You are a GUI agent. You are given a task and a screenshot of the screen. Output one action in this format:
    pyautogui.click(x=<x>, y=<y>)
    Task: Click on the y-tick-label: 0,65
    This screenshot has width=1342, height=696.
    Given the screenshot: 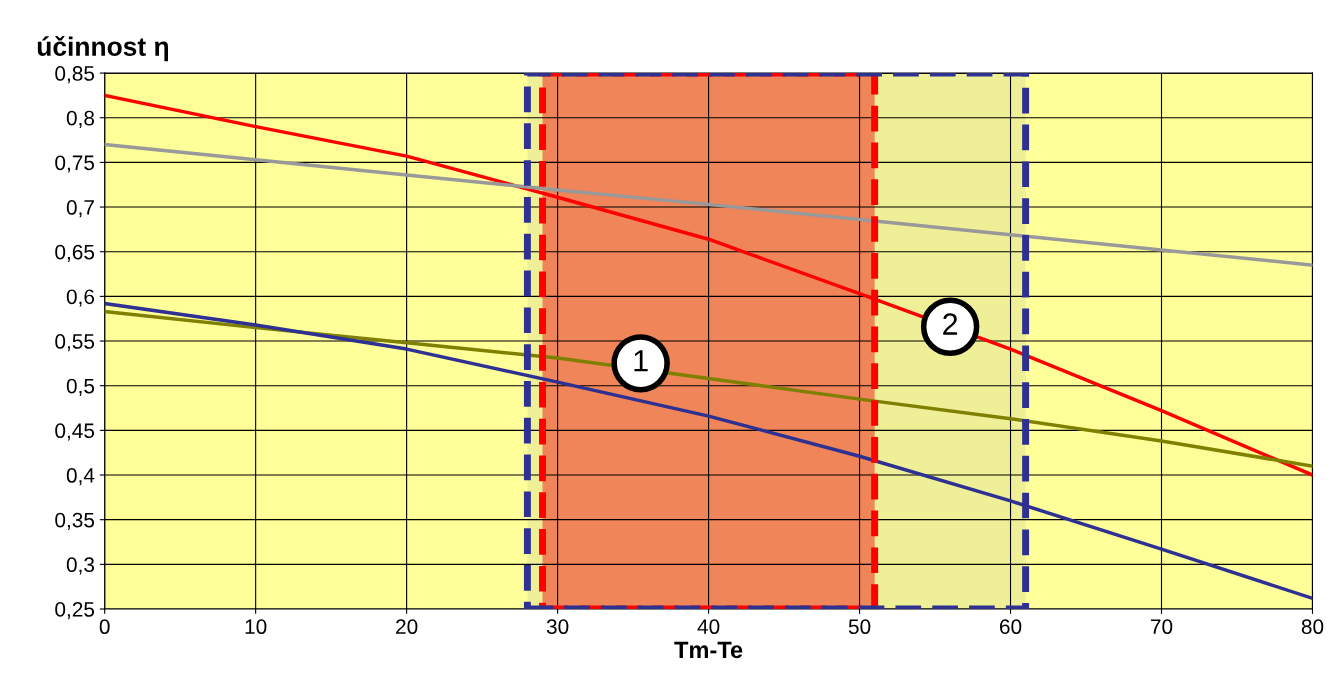 What is the action you would take?
    pyautogui.click(x=75, y=253)
    